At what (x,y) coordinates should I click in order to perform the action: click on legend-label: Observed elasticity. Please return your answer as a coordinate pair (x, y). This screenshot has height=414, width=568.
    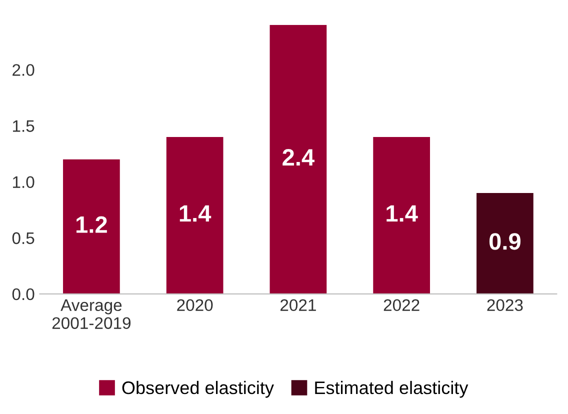
    Looking at the image, I should click on (198, 389).